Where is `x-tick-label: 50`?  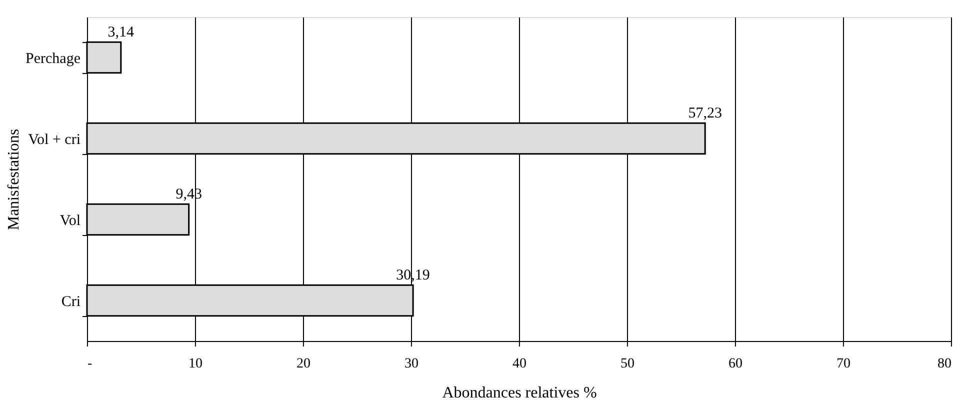
x-tick-label: 50 is located at coordinates (627, 364).